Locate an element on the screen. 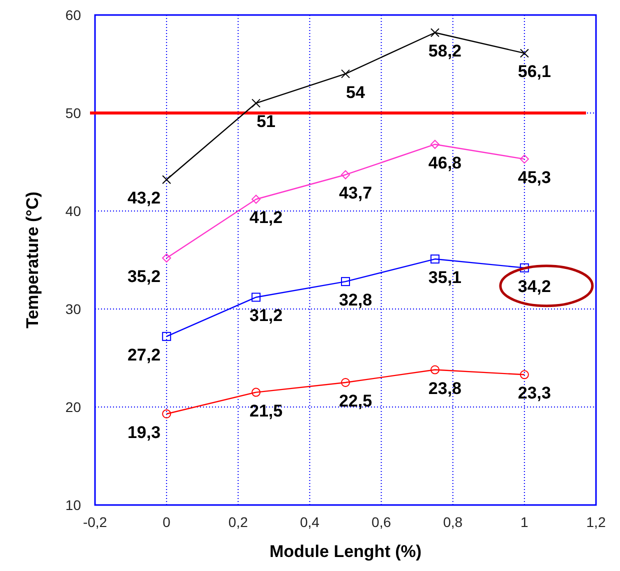  data-label: 41,2 is located at coordinates (266, 218).